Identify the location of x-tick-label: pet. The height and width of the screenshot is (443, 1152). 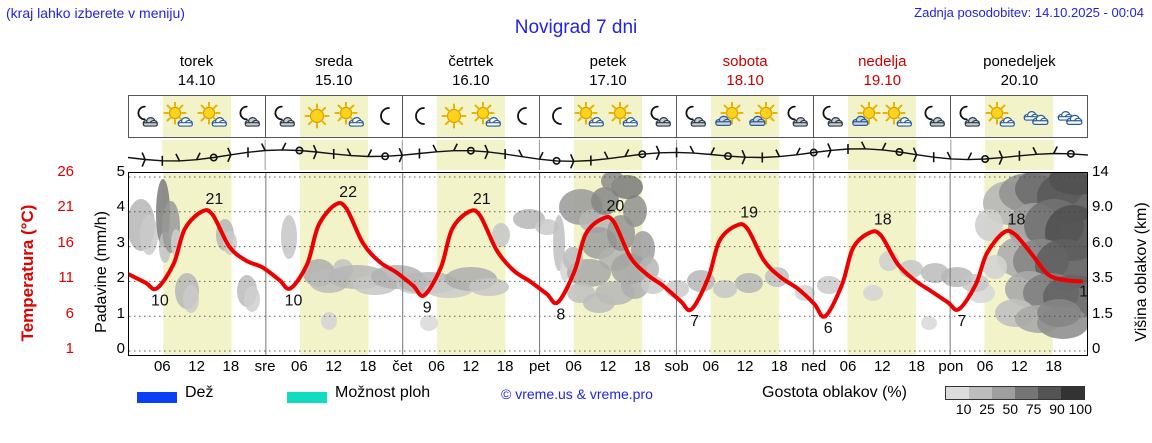
(539, 366).